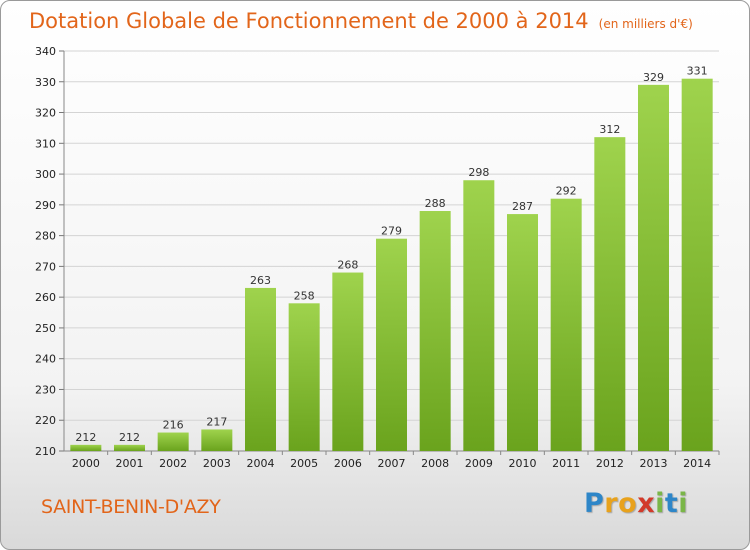  I want to click on chart-unit: (en milliers d'€), so click(645, 24).